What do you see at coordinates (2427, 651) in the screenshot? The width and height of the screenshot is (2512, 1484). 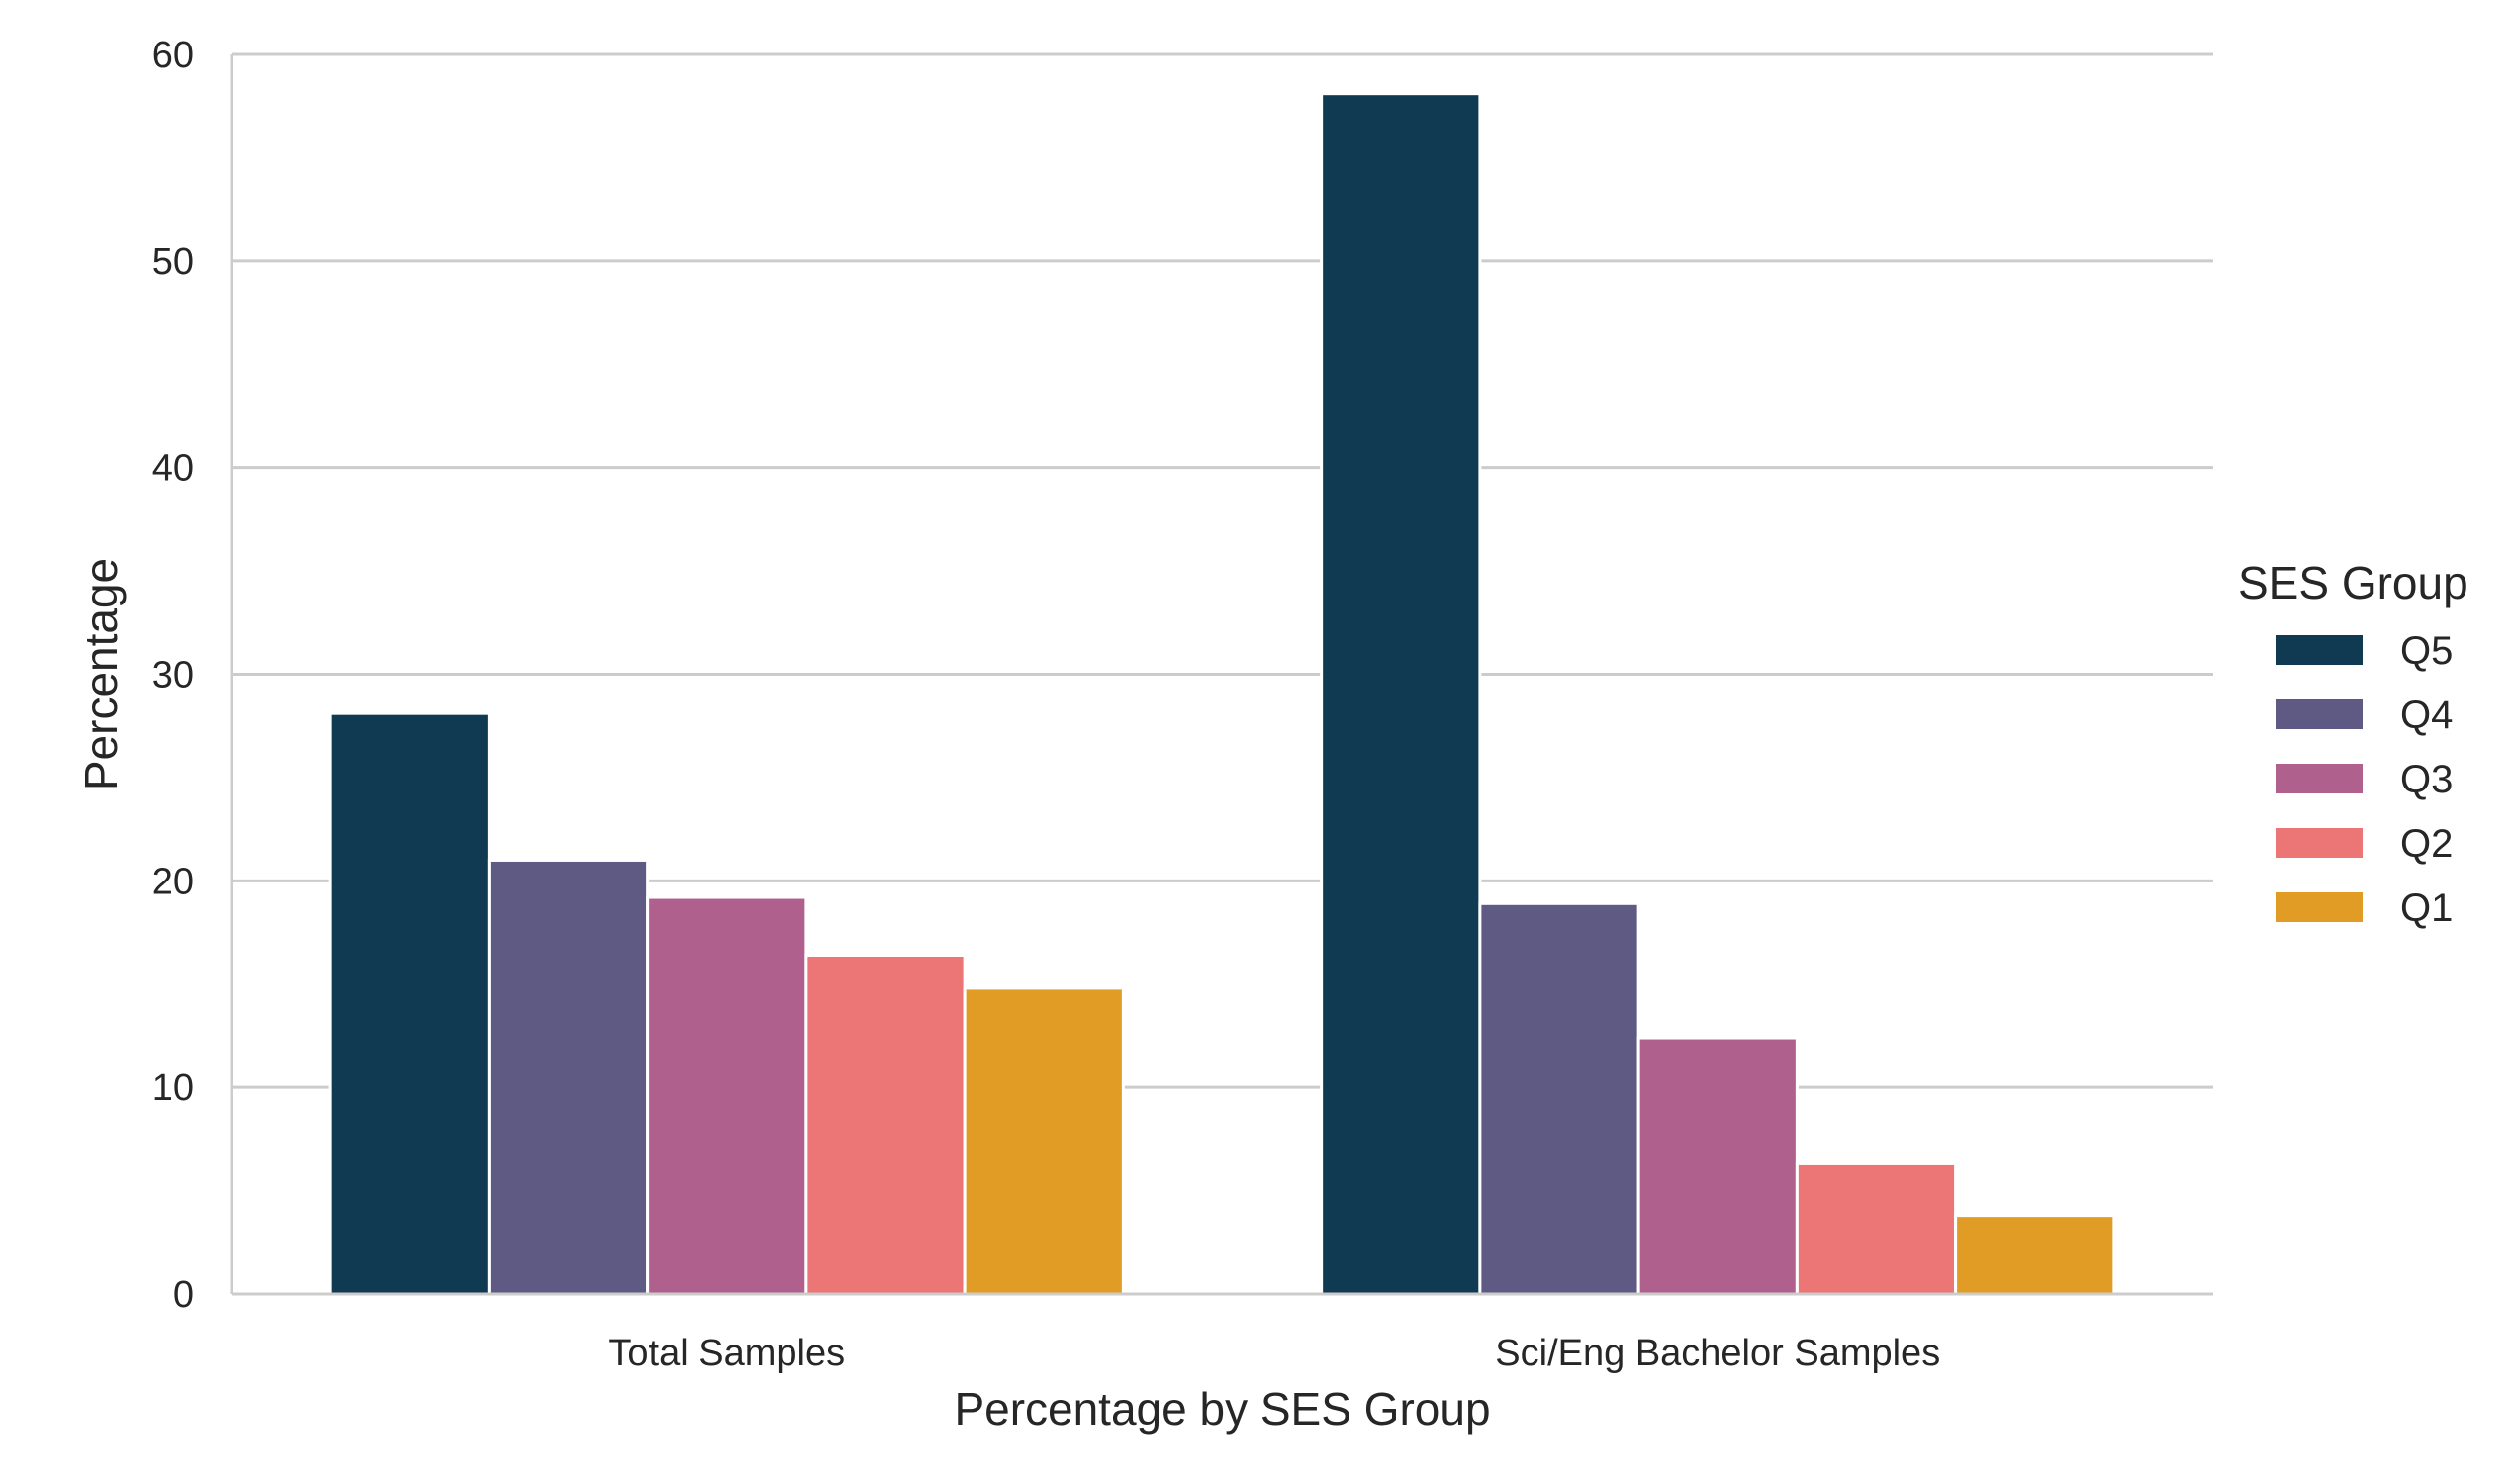 I see `legend-label-q5: Q5` at bounding box center [2427, 651].